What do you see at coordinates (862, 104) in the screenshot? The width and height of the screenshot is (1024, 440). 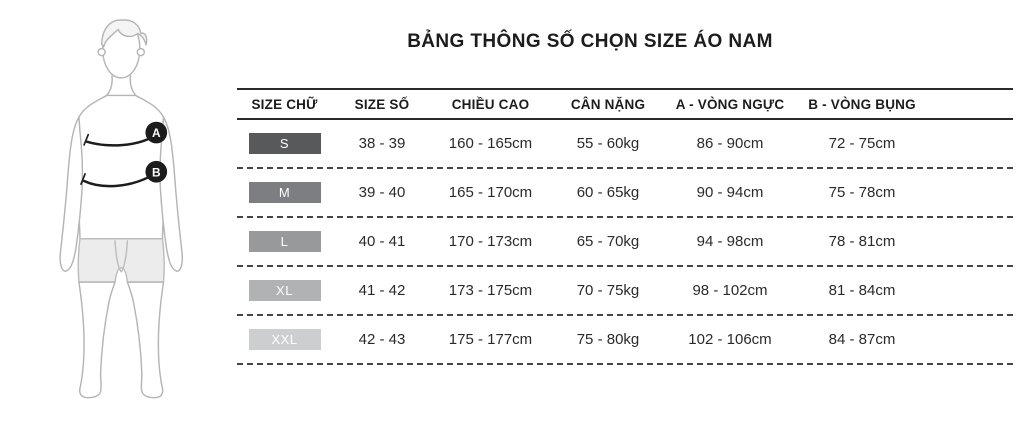 I see `column-header: B - VÒNG BỤNG` at bounding box center [862, 104].